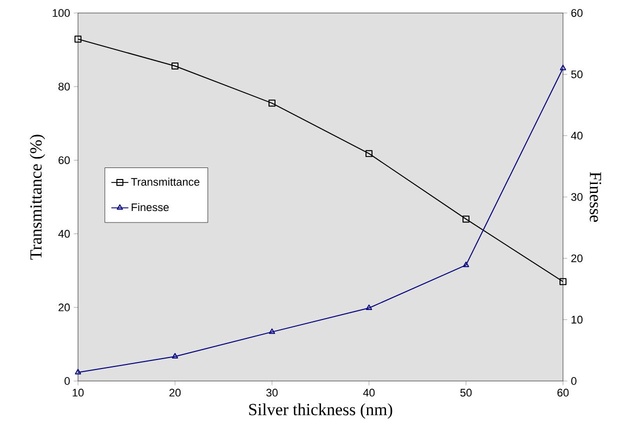  I want to click on x-tick-label: 10, so click(78, 392).